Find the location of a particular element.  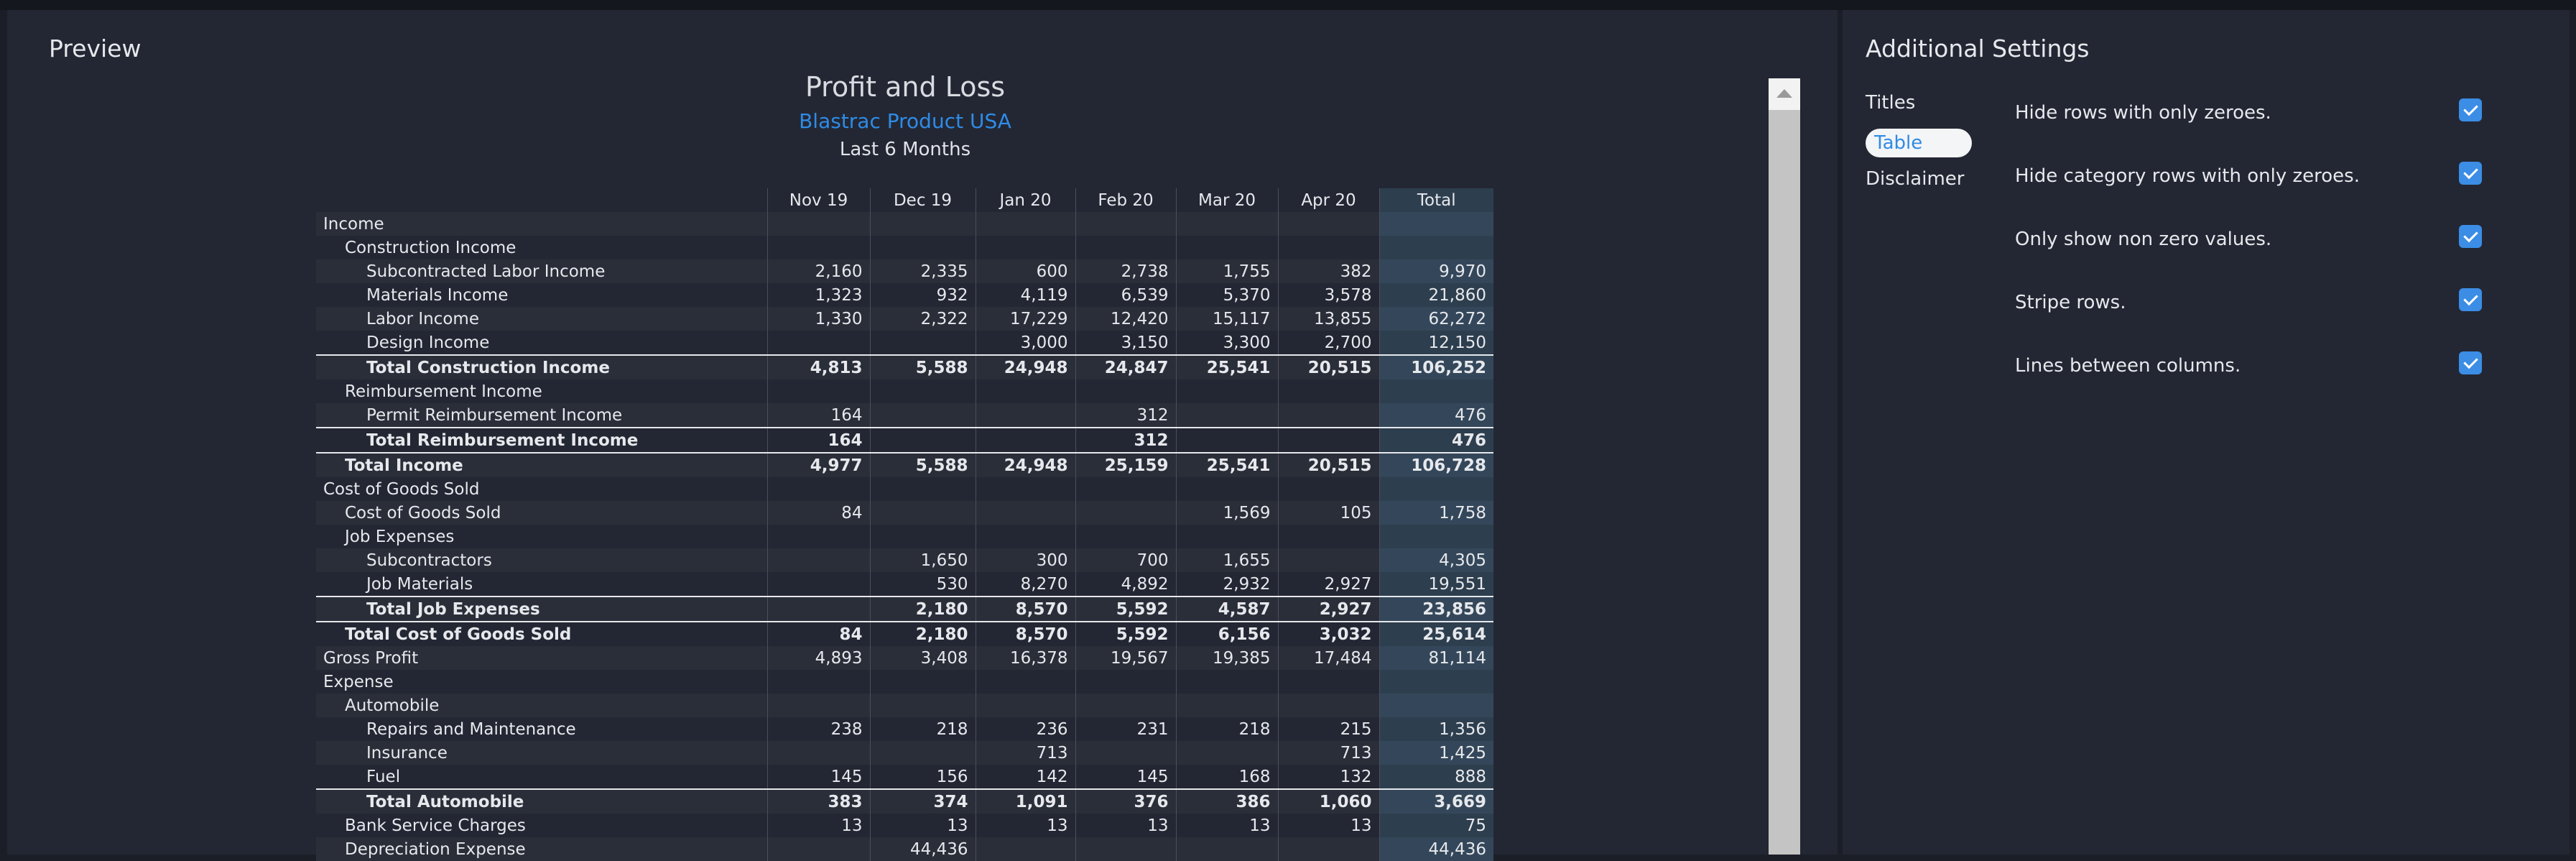

value-cell: 3,300 is located at coordinates (1226, 343).